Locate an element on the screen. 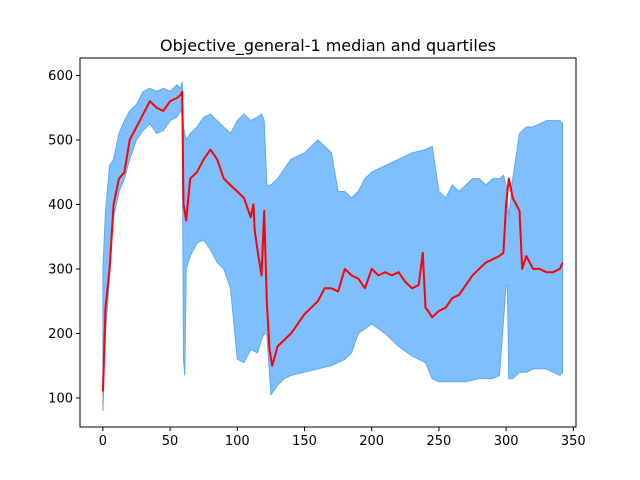  x-tick-label: 0 is located at coordinates (103, 441).